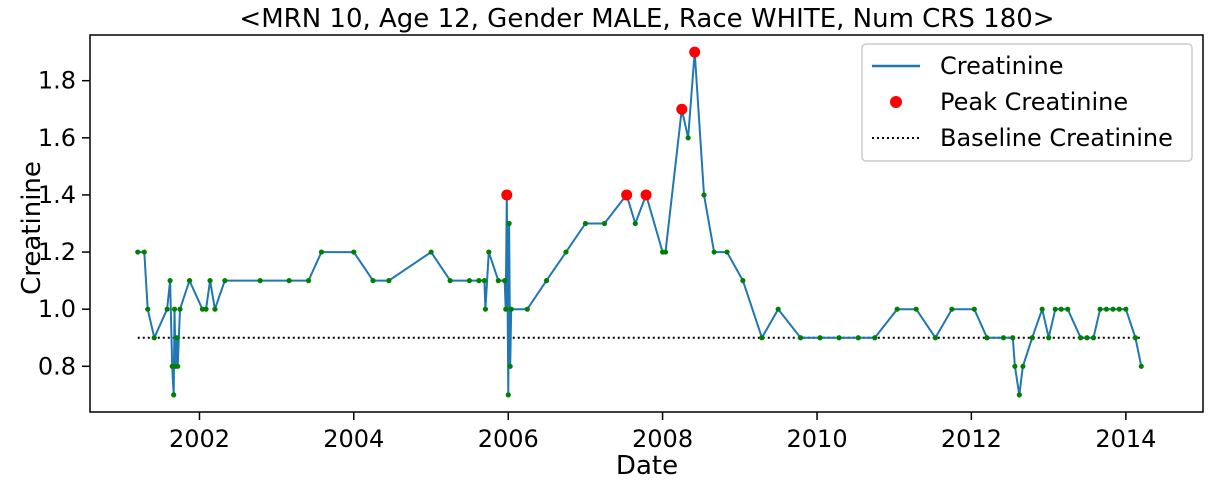 This screenshot has height=487, width=1212. Describe the element at coordinates (199, 439) in the screenshot. I see `x-tick-label: 2002` at that location.